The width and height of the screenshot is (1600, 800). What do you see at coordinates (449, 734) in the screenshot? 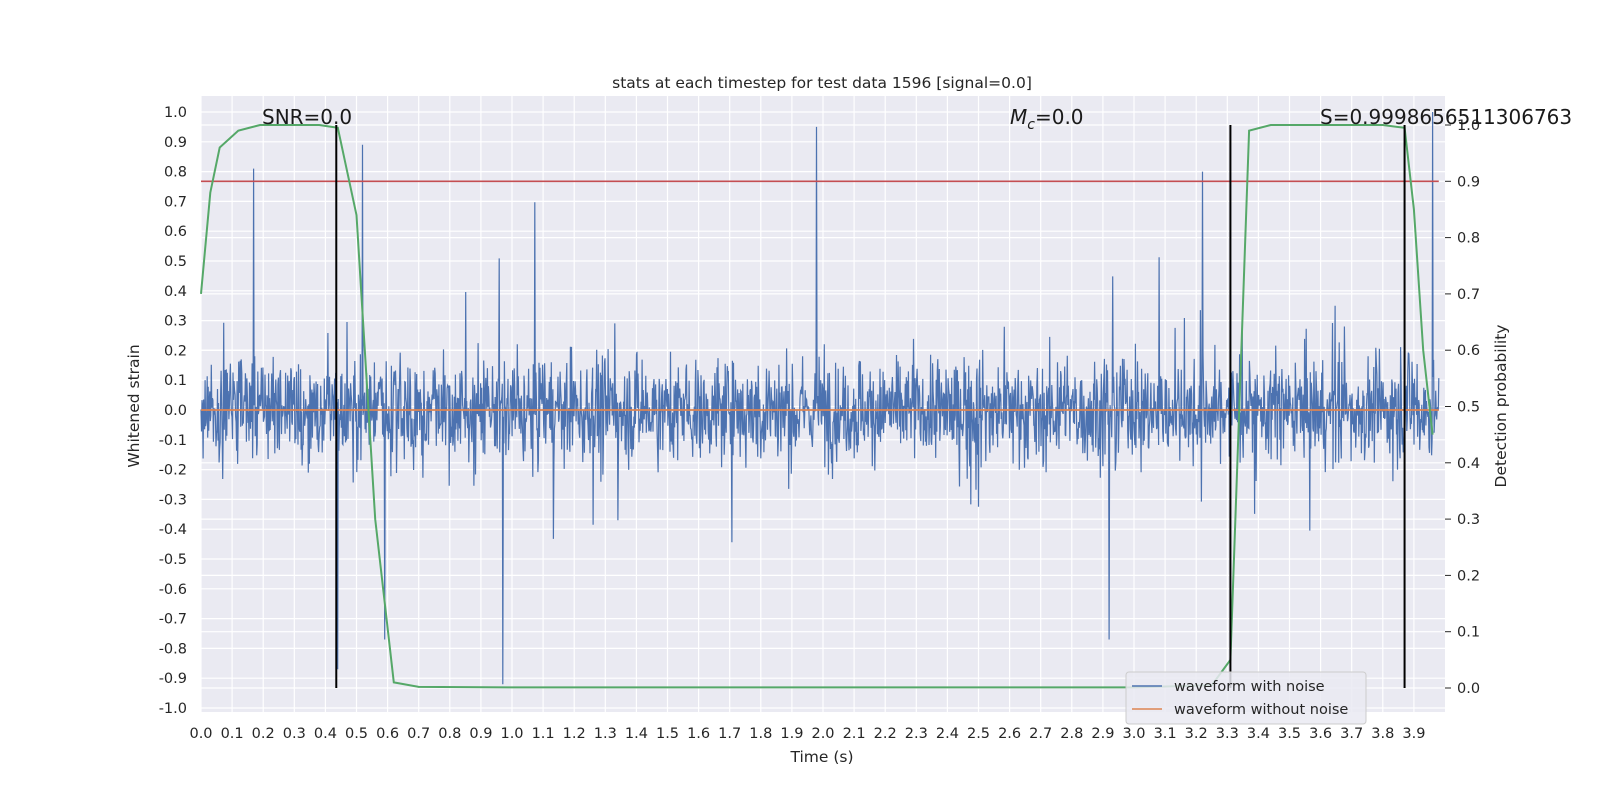
I see `x-tick-label: 0.8` at bounding box center [449, 734].